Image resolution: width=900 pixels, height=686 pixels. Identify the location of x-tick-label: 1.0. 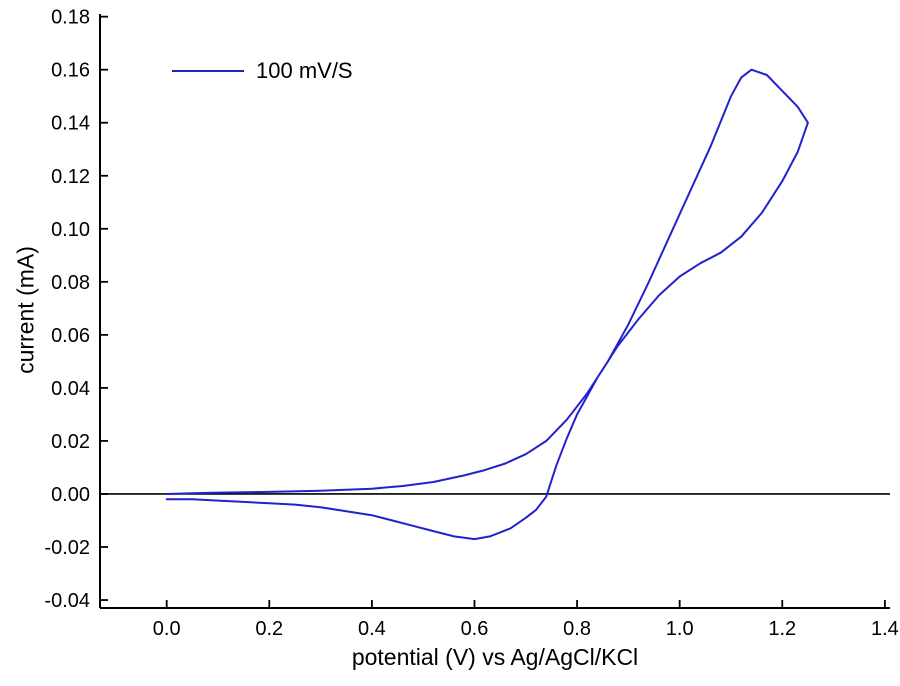
(680, 629).